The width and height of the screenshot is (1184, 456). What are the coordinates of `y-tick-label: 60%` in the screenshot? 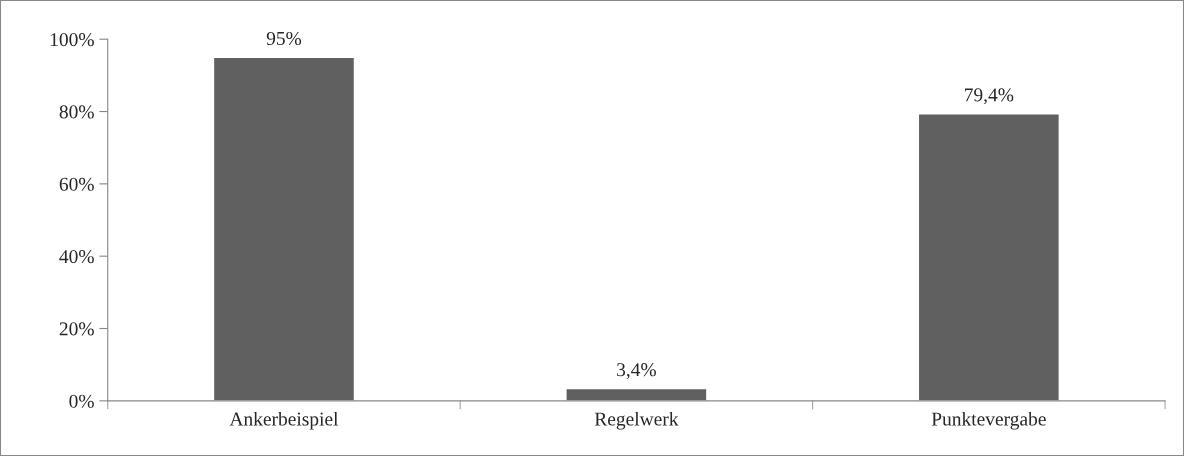 It's located at (76, 184).